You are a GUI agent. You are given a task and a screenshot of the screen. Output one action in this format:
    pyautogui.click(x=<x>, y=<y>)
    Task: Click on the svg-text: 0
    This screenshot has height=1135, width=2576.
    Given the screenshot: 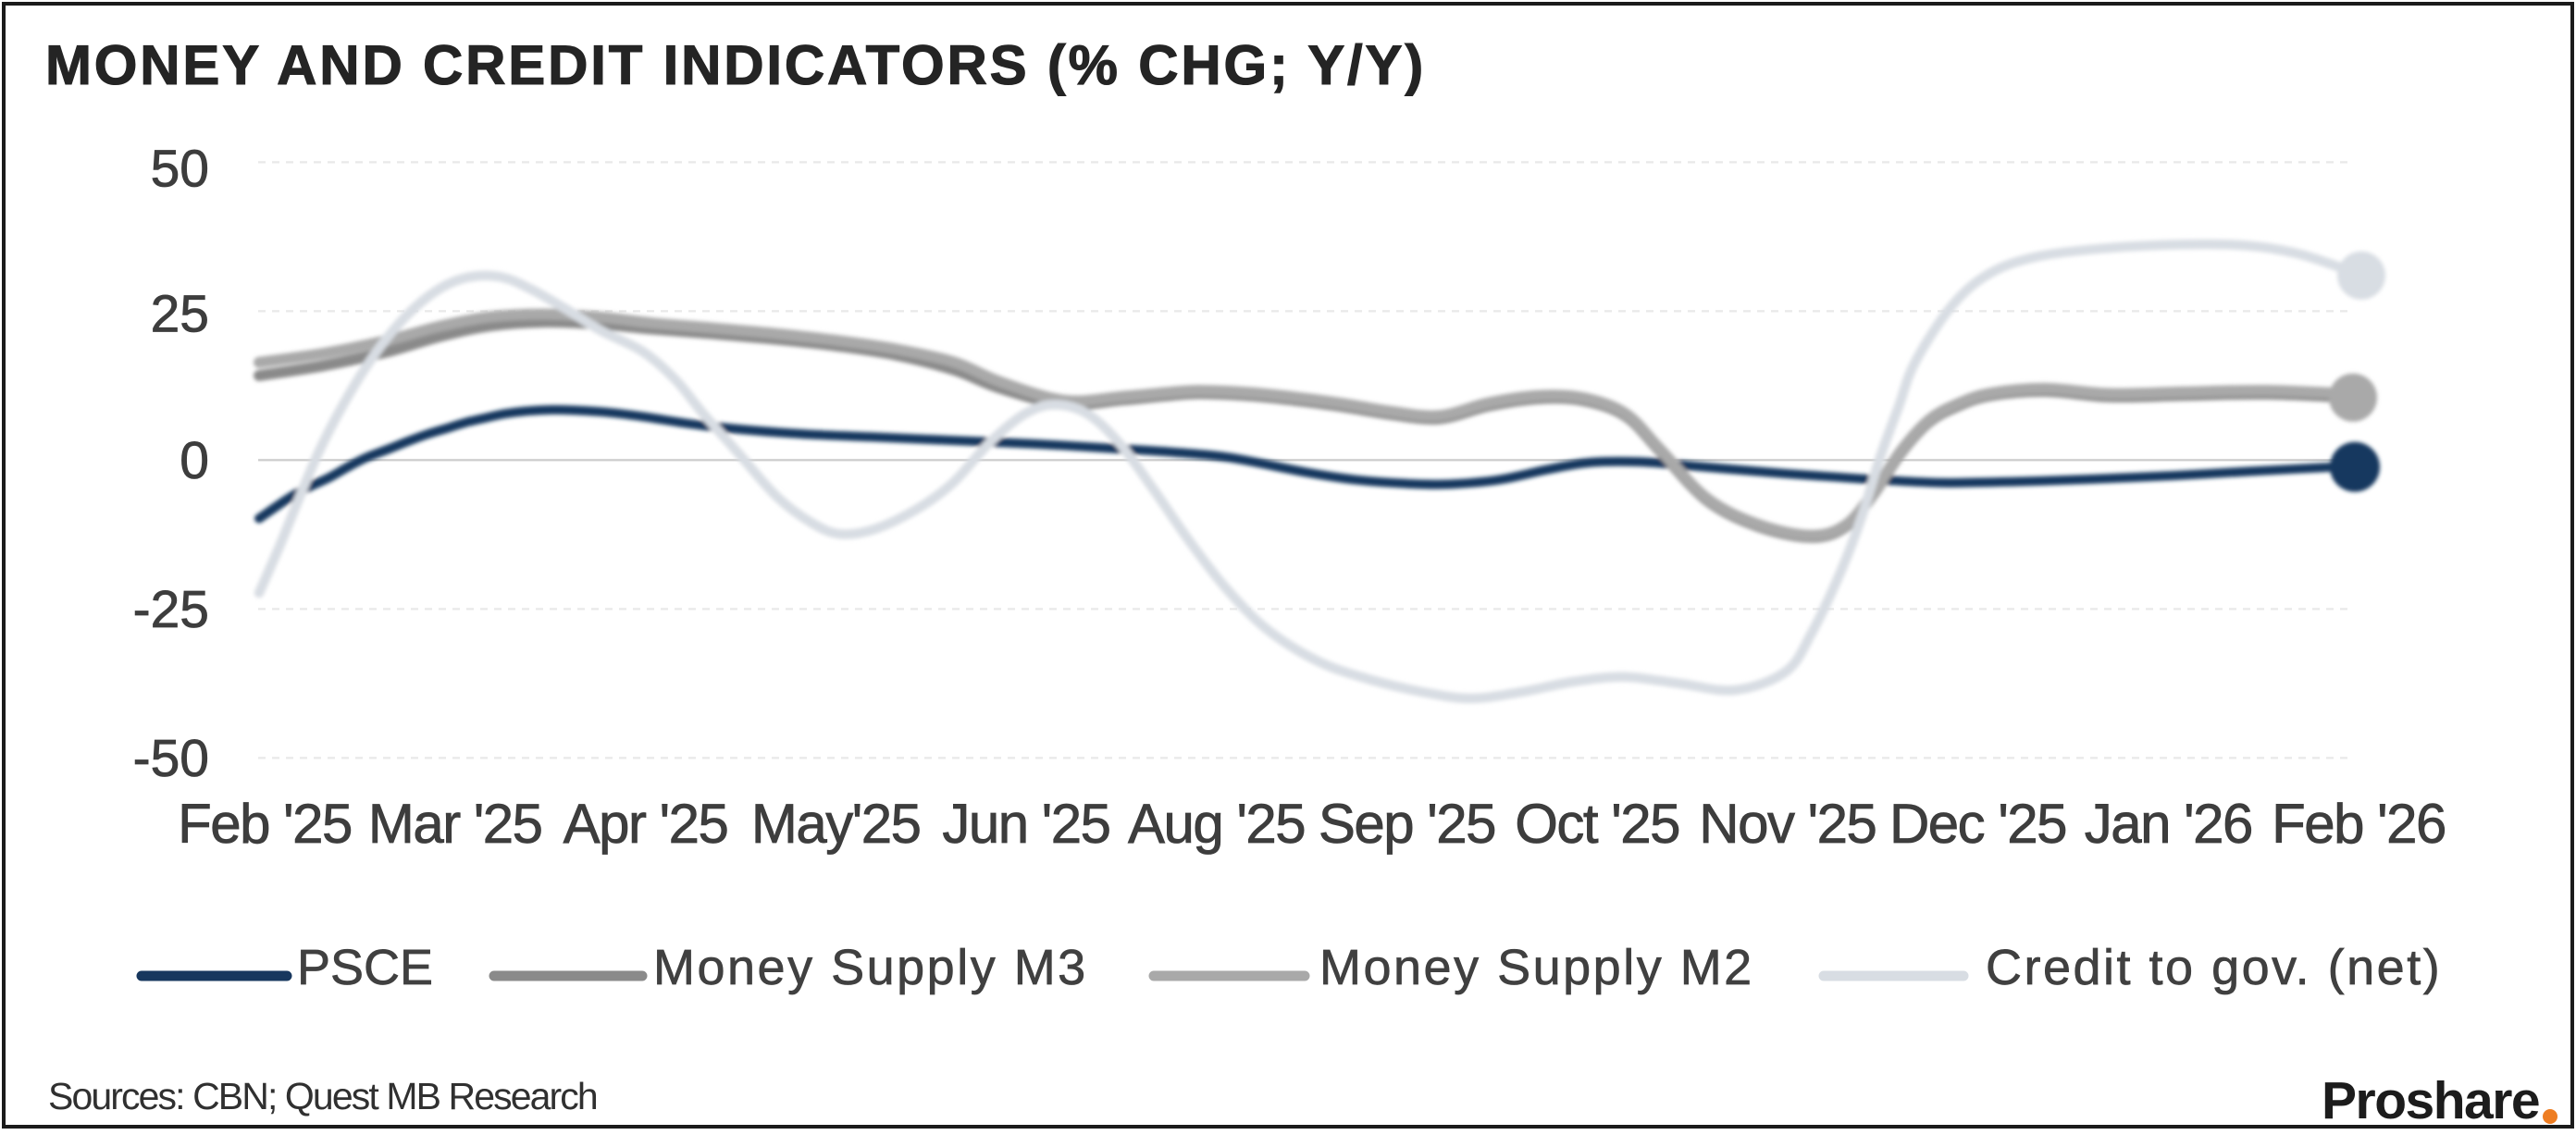 What is the action you would take?
    pyautogui.click(x=195, y=460)
    